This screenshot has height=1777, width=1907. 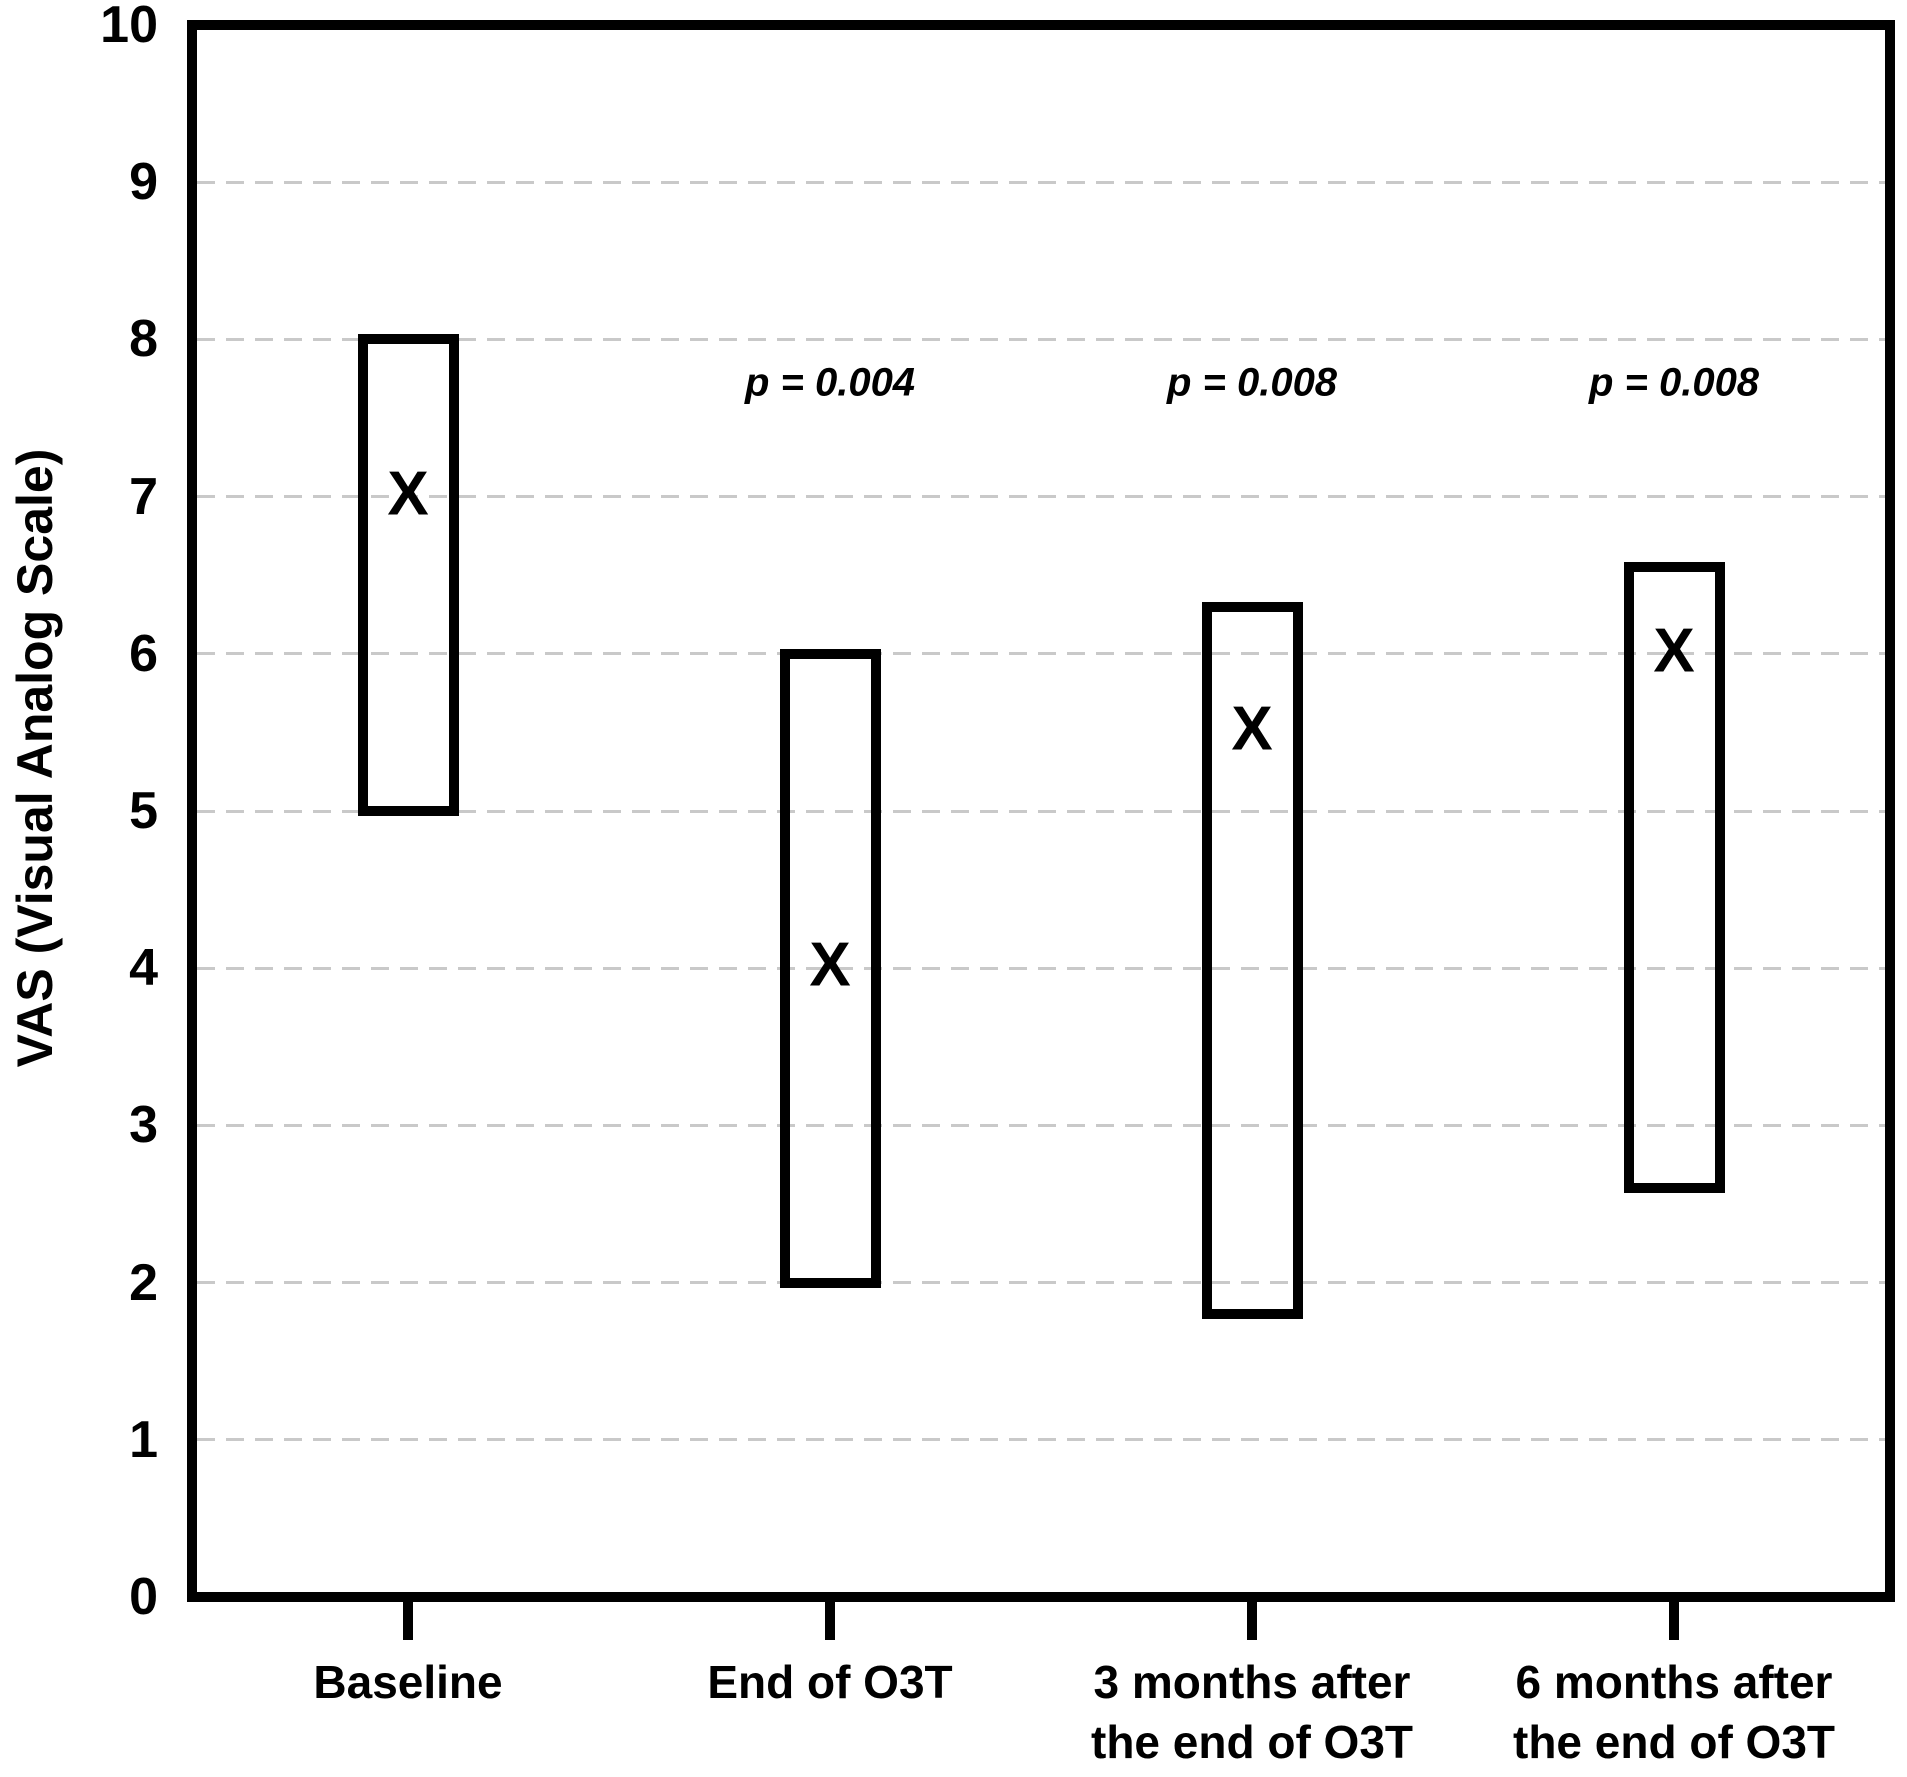 I want to click on y-tick-label: 6, so click(x=143, y=653).